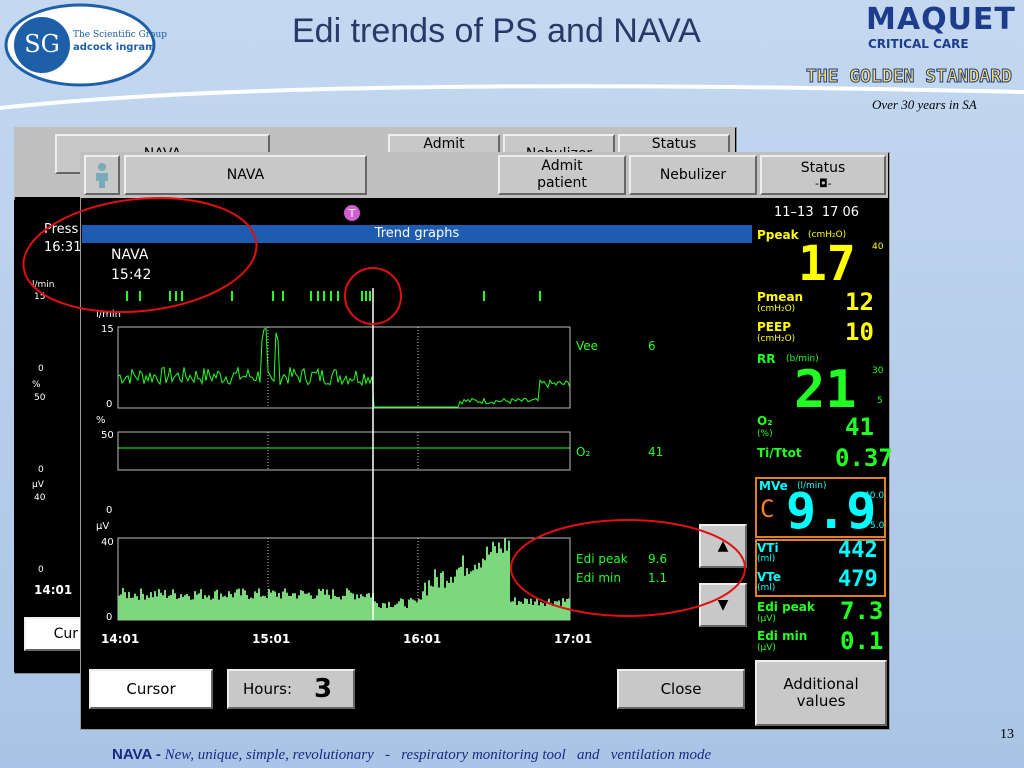 The height and width of the screenshot is (768, 1024). What do you see at coordinates (723, 605) in the screenshot?
I see `scroll-down: ▼` at bounding box center [723, 605].